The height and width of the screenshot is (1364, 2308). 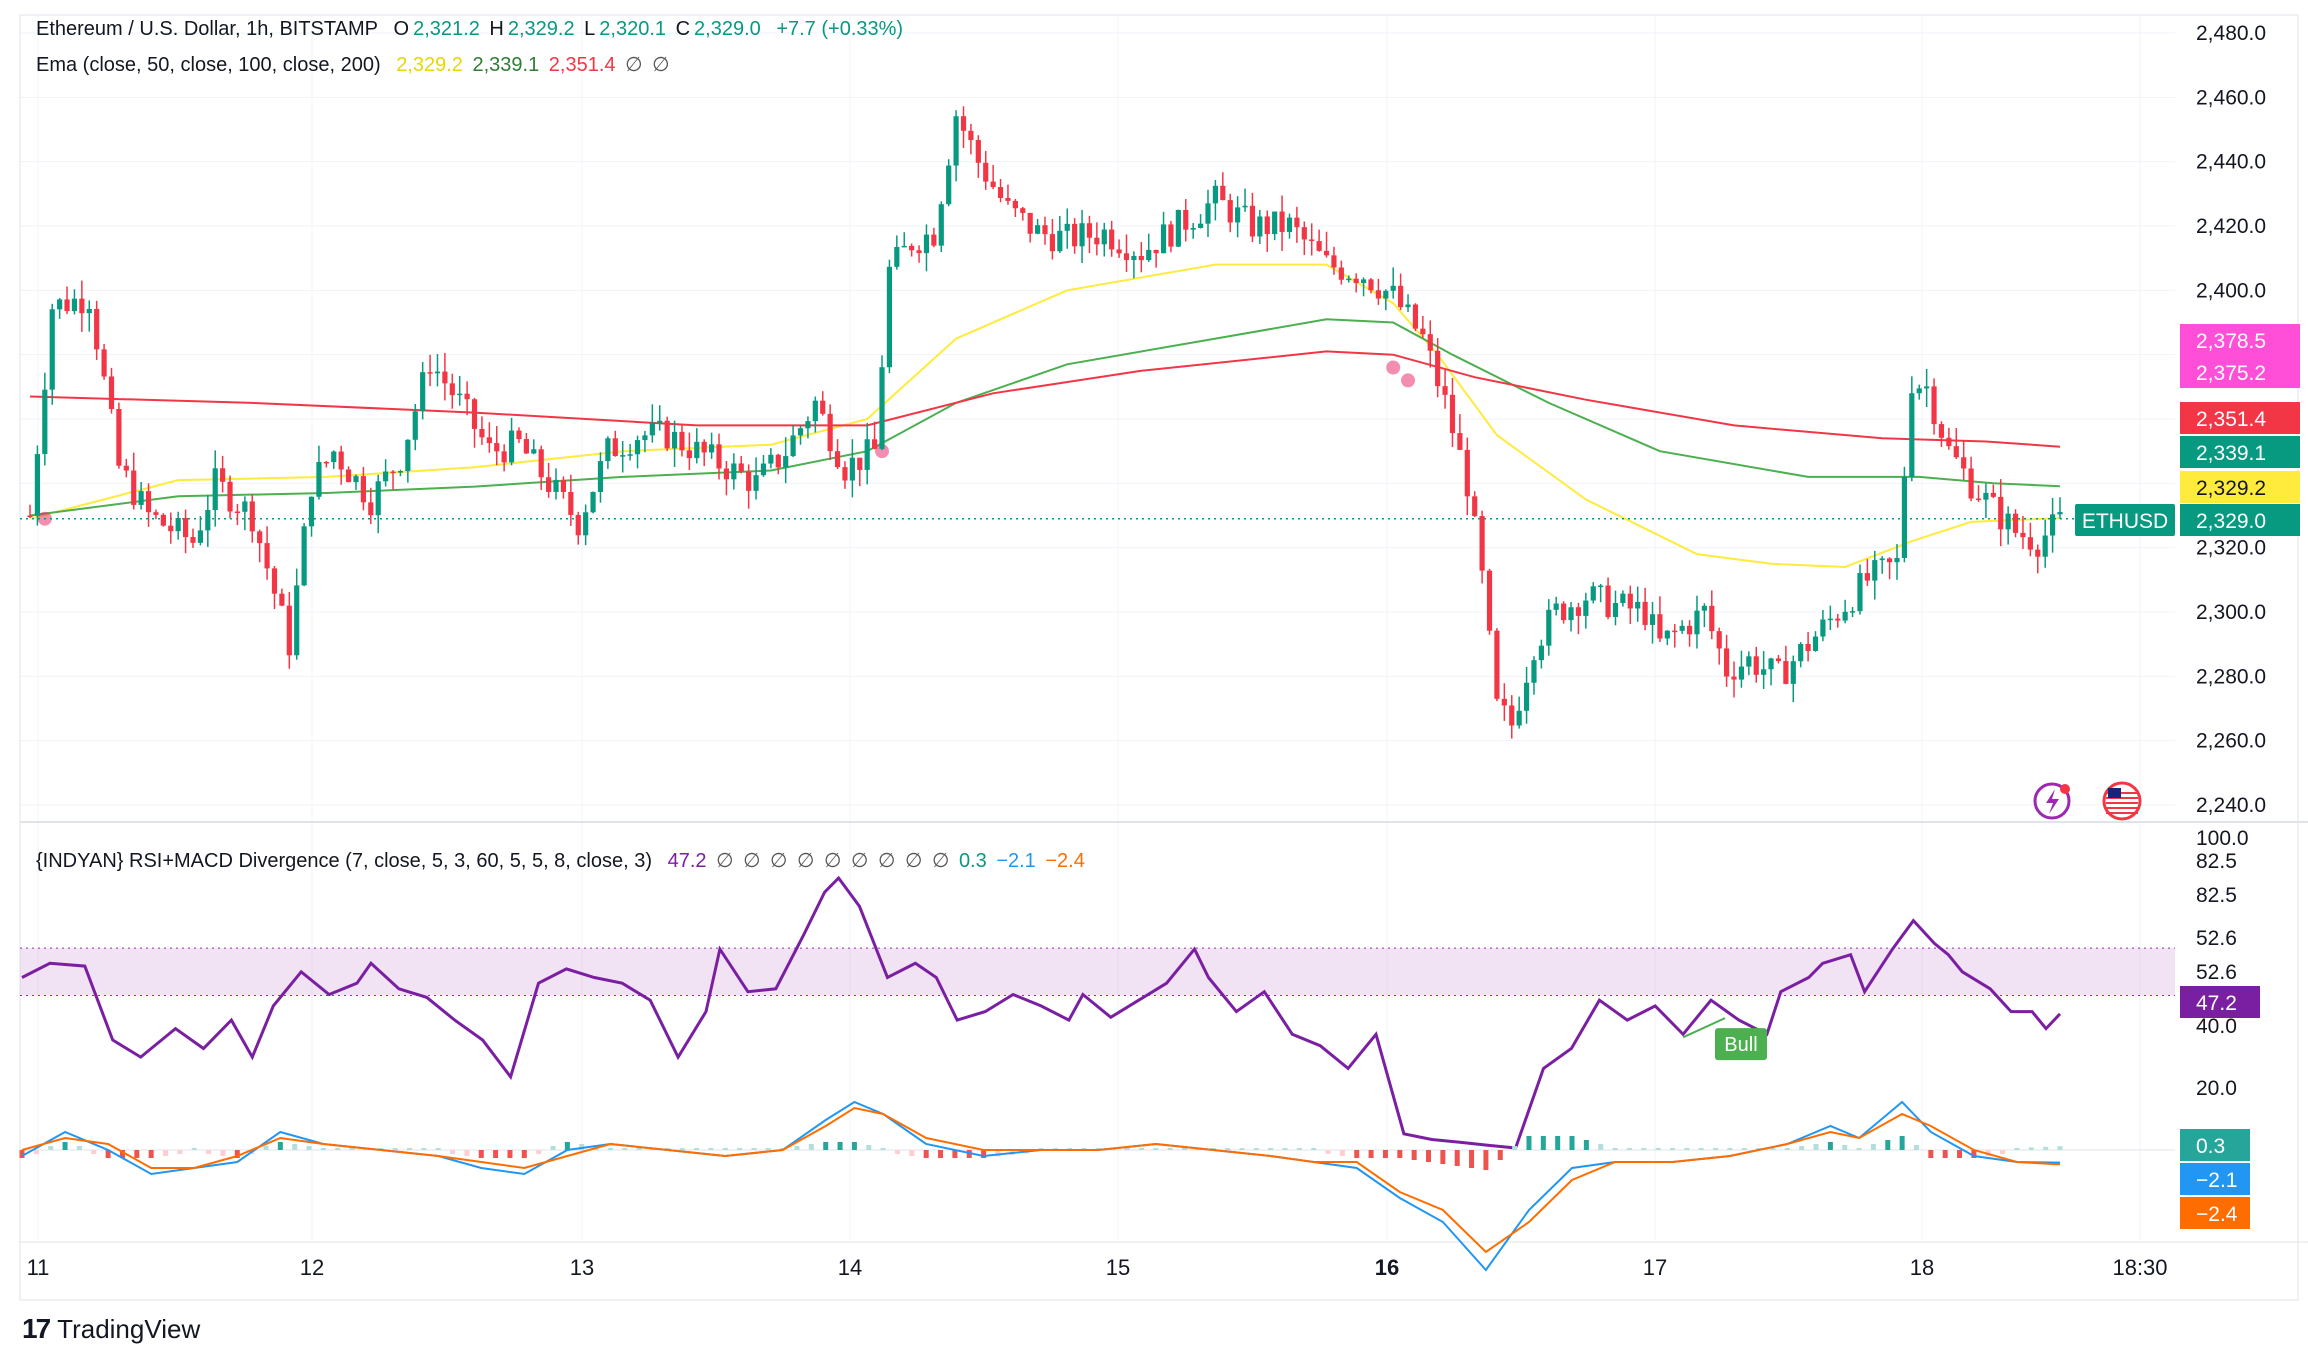 What do you see at coordinates (2087, 801) in the screenshot?
I see `chart-icons` at bounding box center [2087, 801].